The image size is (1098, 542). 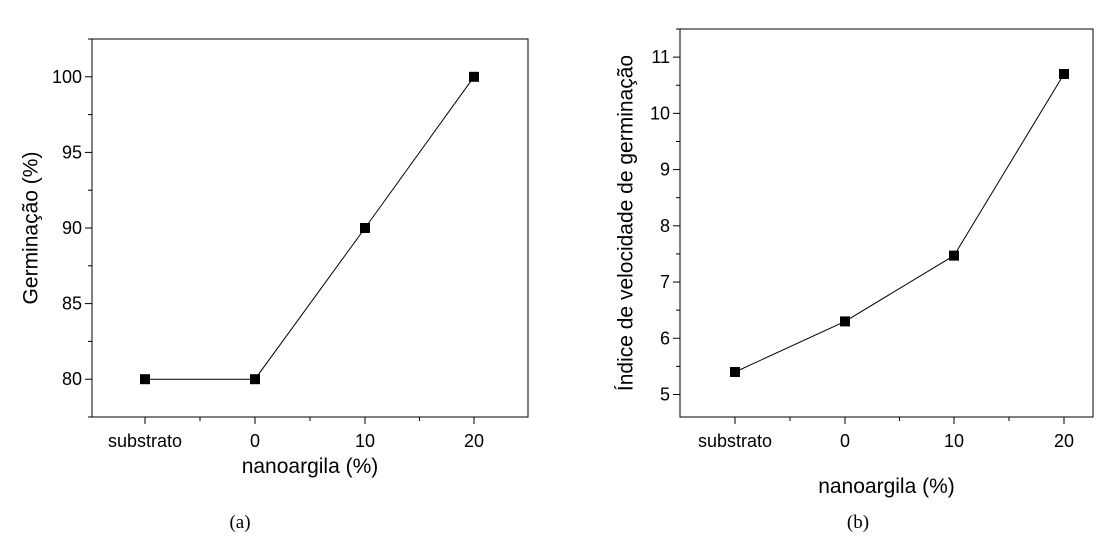 I want to click on chart-b-caption: (b), so click(x=858, y=522).